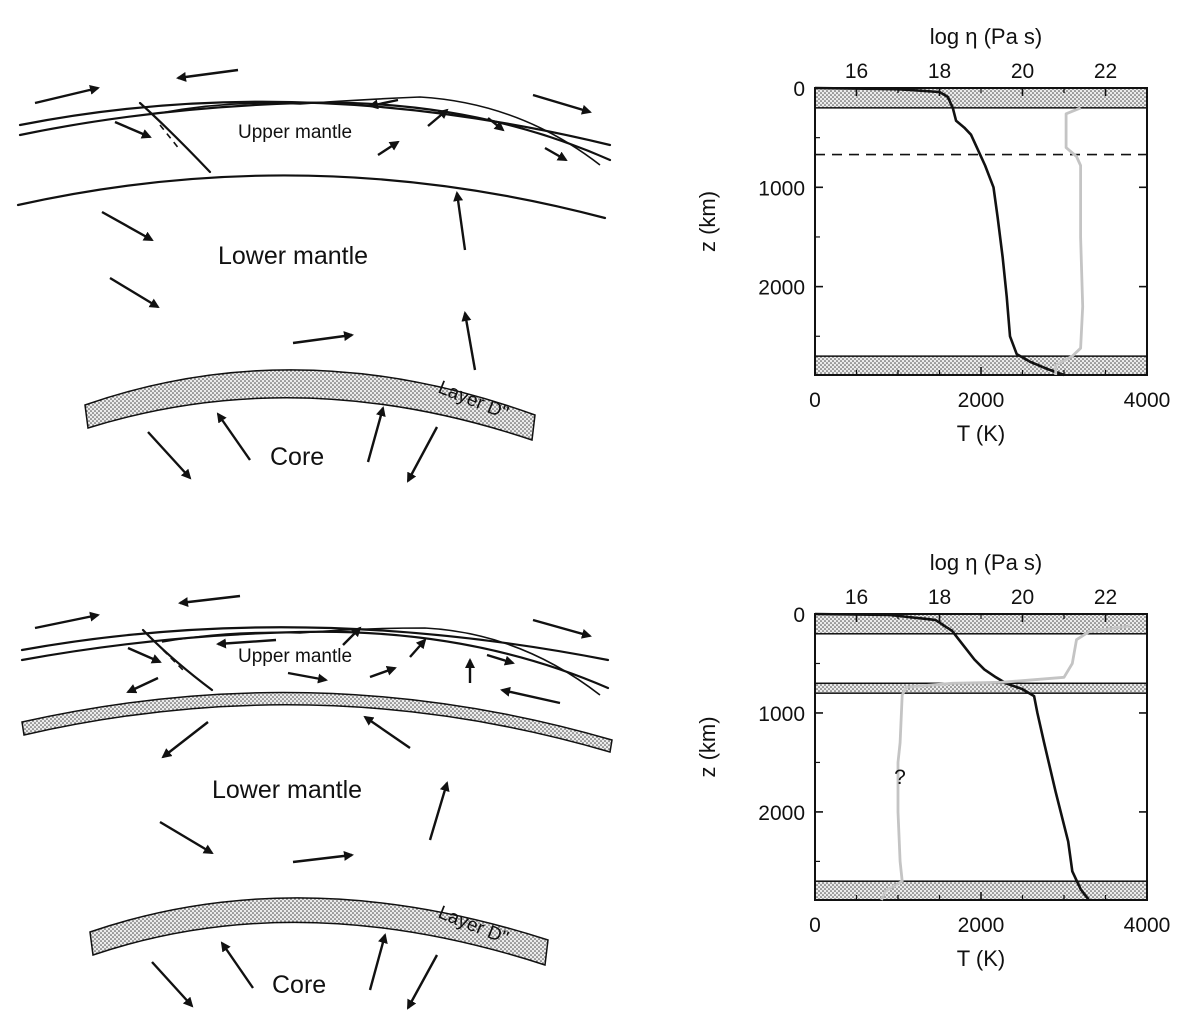 The height and width of the screenshot is (1011, 1183). I want to click on bottom-label-upper-mantle: Upper mantle, so click(295, 656).